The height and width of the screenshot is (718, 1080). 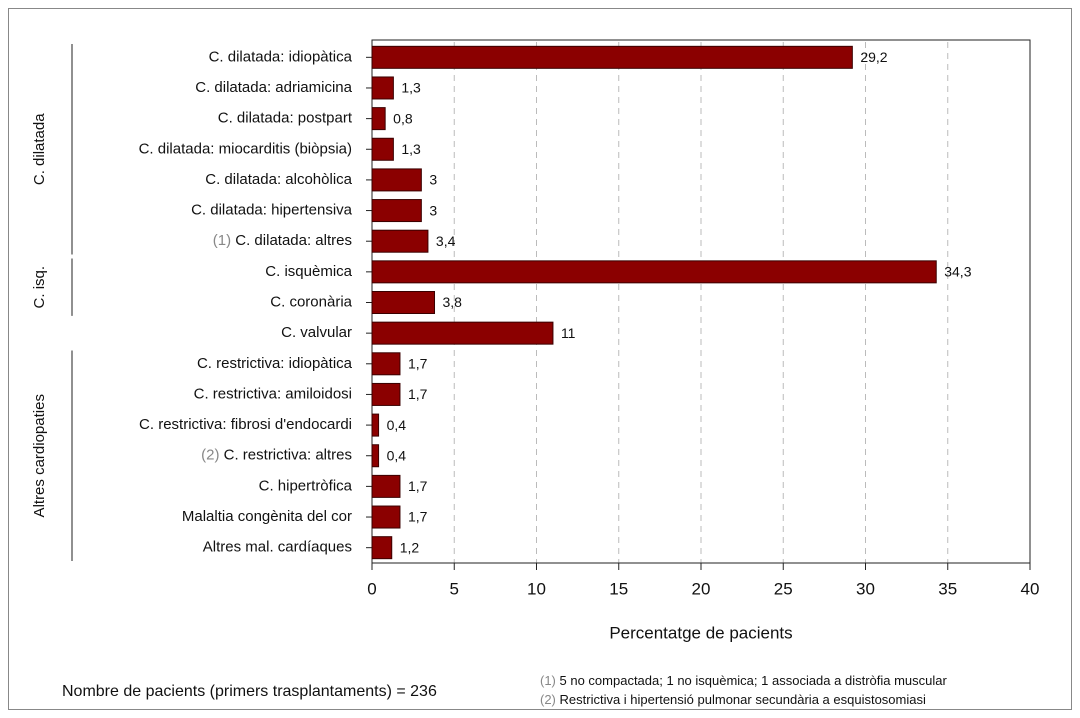 I want to click on category-label: C. coronària, so click(x=311, y=301).